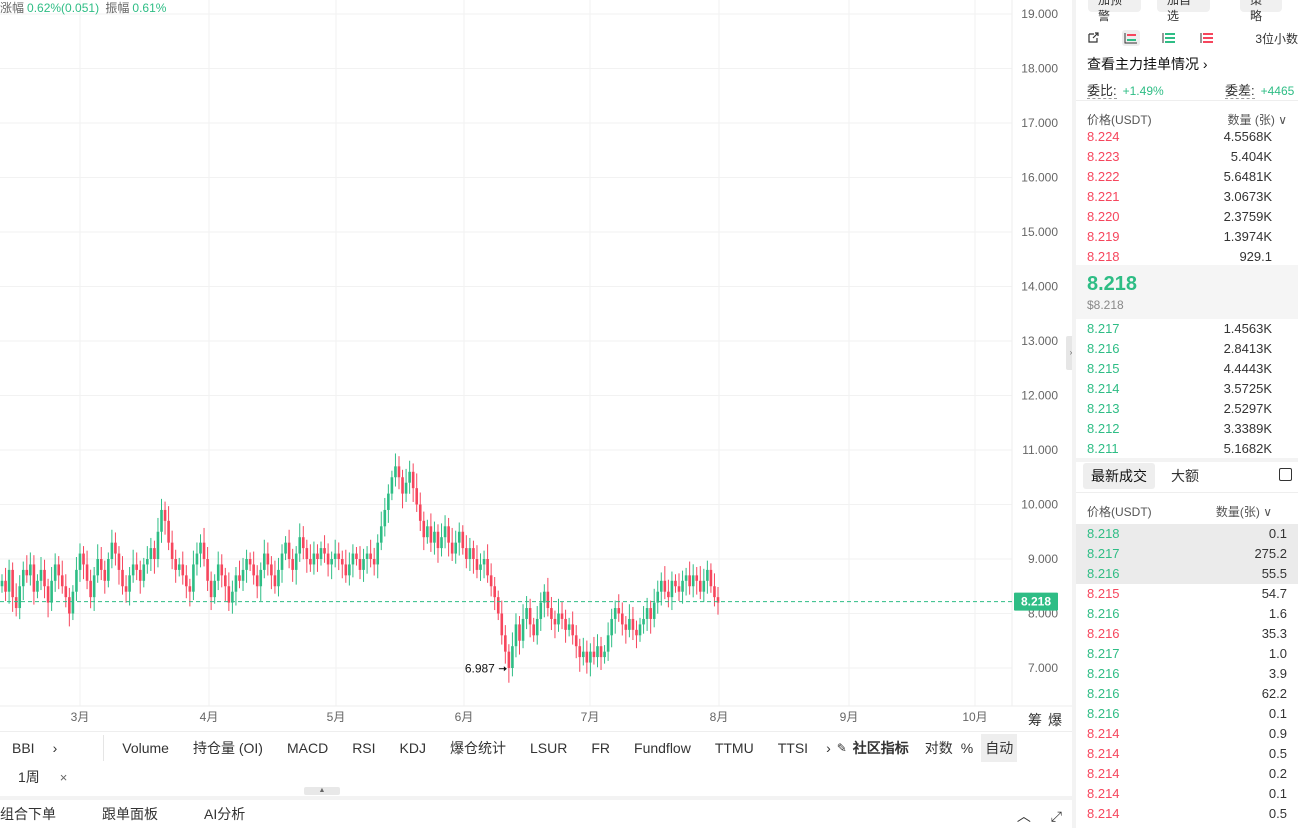 The image size is (1298, 828). Describe the element at coordinates (28, 814) in the screenshot. I see `tab-combo-order: 组合下单` at that location.